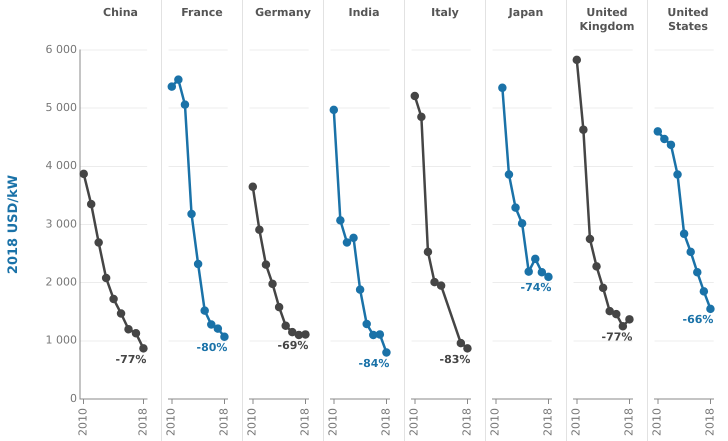  What do you see at coordinates (61, 165) in the screenshot?
I see `y-tick-label: 4 000` at bounding box center [61, 165].